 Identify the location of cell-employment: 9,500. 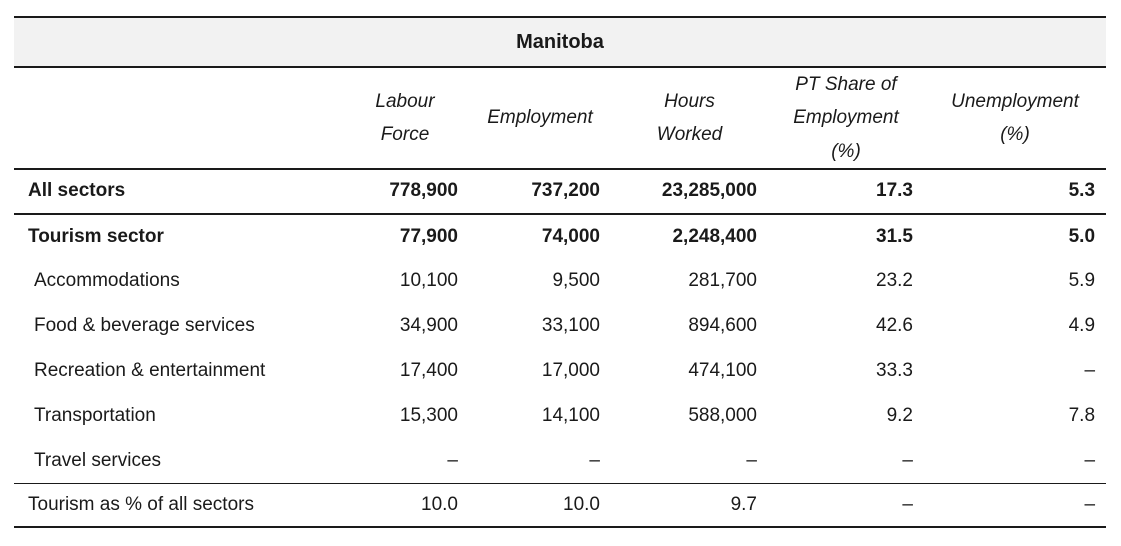
(576, 281).